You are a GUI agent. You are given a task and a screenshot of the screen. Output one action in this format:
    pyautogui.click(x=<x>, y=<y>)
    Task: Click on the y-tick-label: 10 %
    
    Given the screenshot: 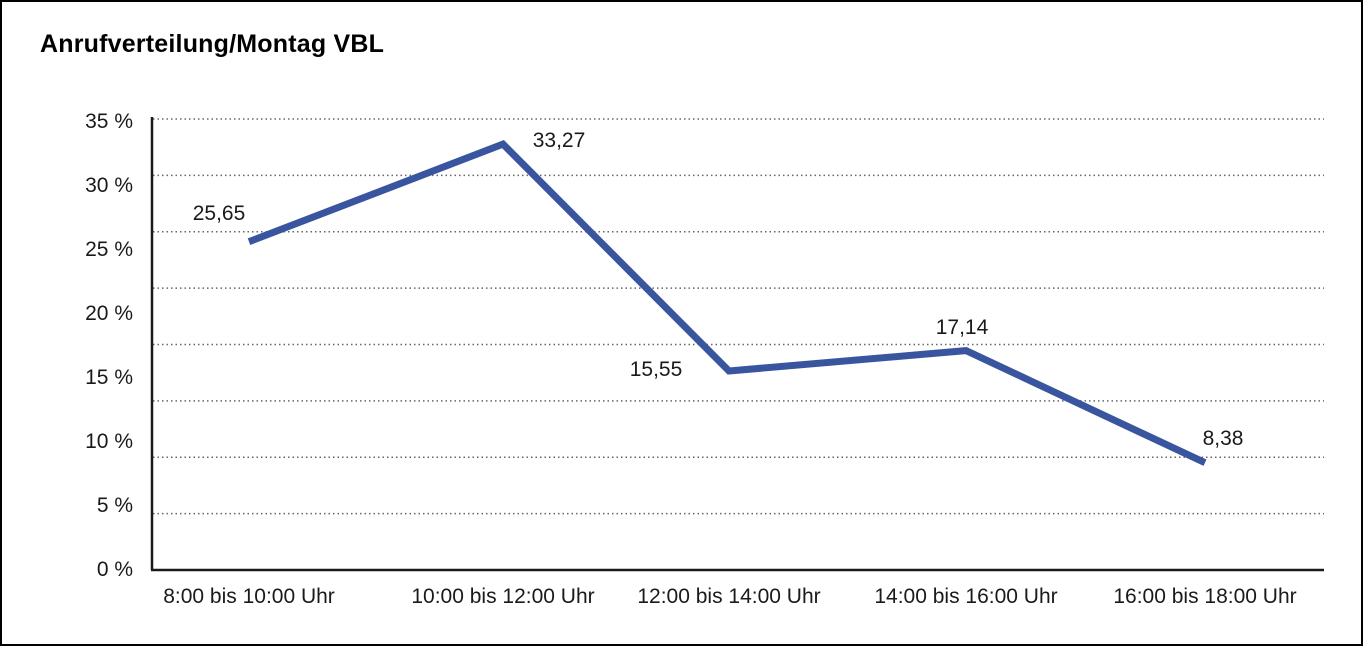 What is the action you would take?
    pyautogui.click(x=109, y=441)
    